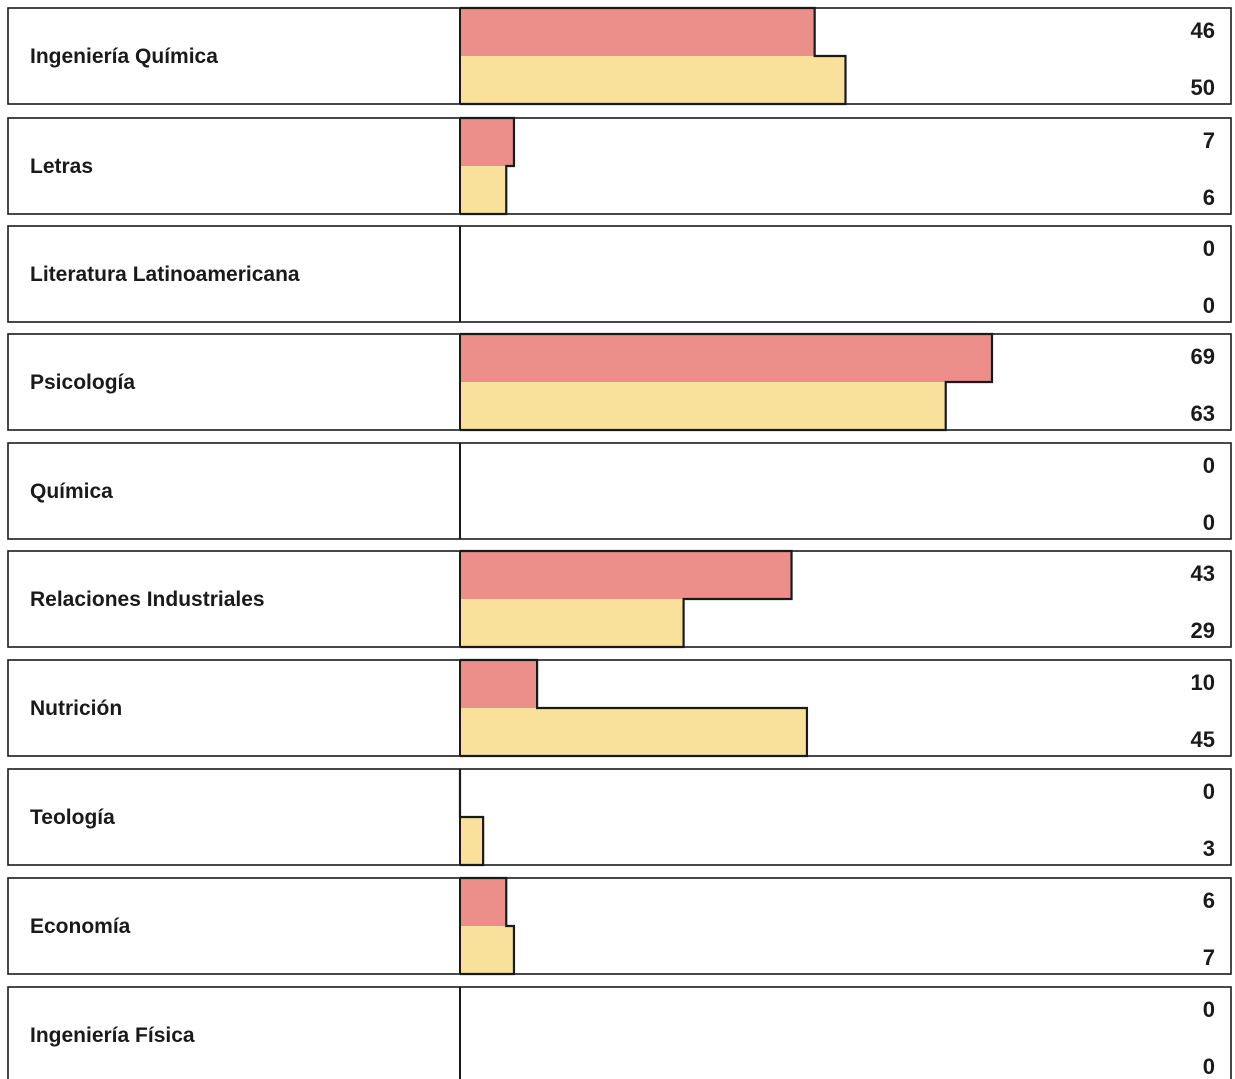 The image size is (1235, 1079). Describe the element at coordinates (82, 382) in the screenshot. I see `category-label: Psicología` at that location.